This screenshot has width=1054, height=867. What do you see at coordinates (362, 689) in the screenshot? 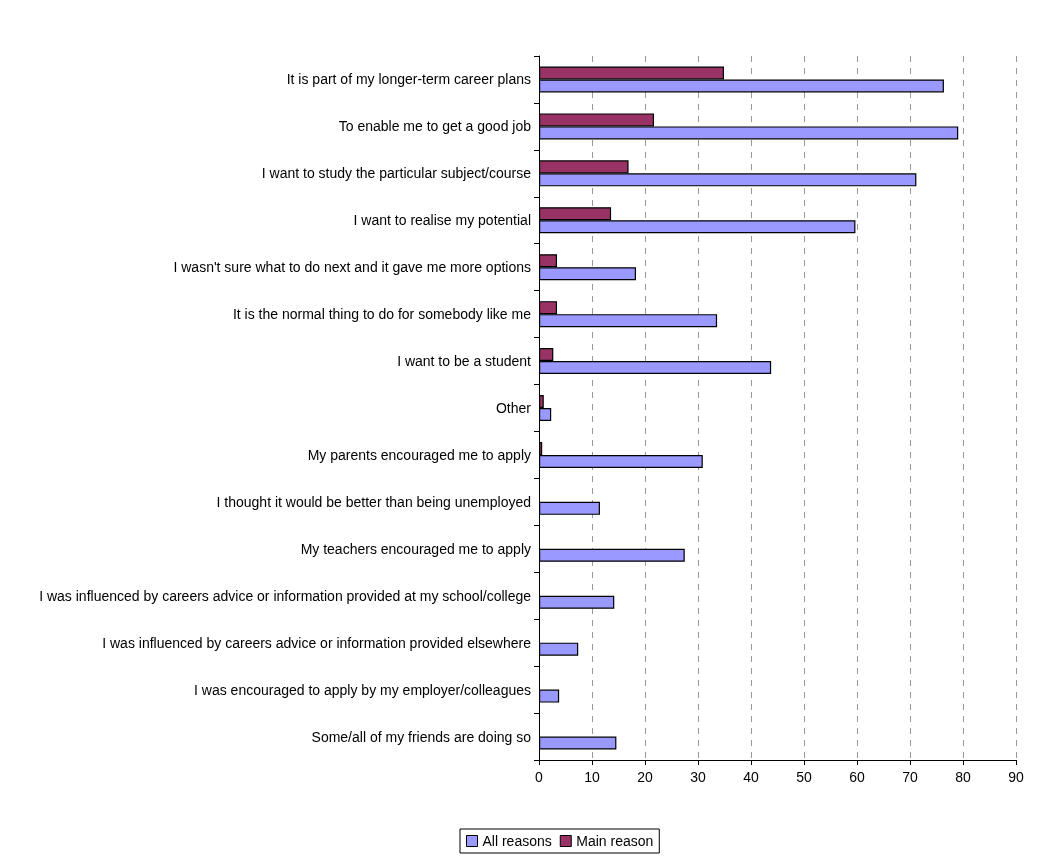
I see `y-tick-label: I was encouraged to apply by my employer/colleagues` at bounding box center [362, 689].